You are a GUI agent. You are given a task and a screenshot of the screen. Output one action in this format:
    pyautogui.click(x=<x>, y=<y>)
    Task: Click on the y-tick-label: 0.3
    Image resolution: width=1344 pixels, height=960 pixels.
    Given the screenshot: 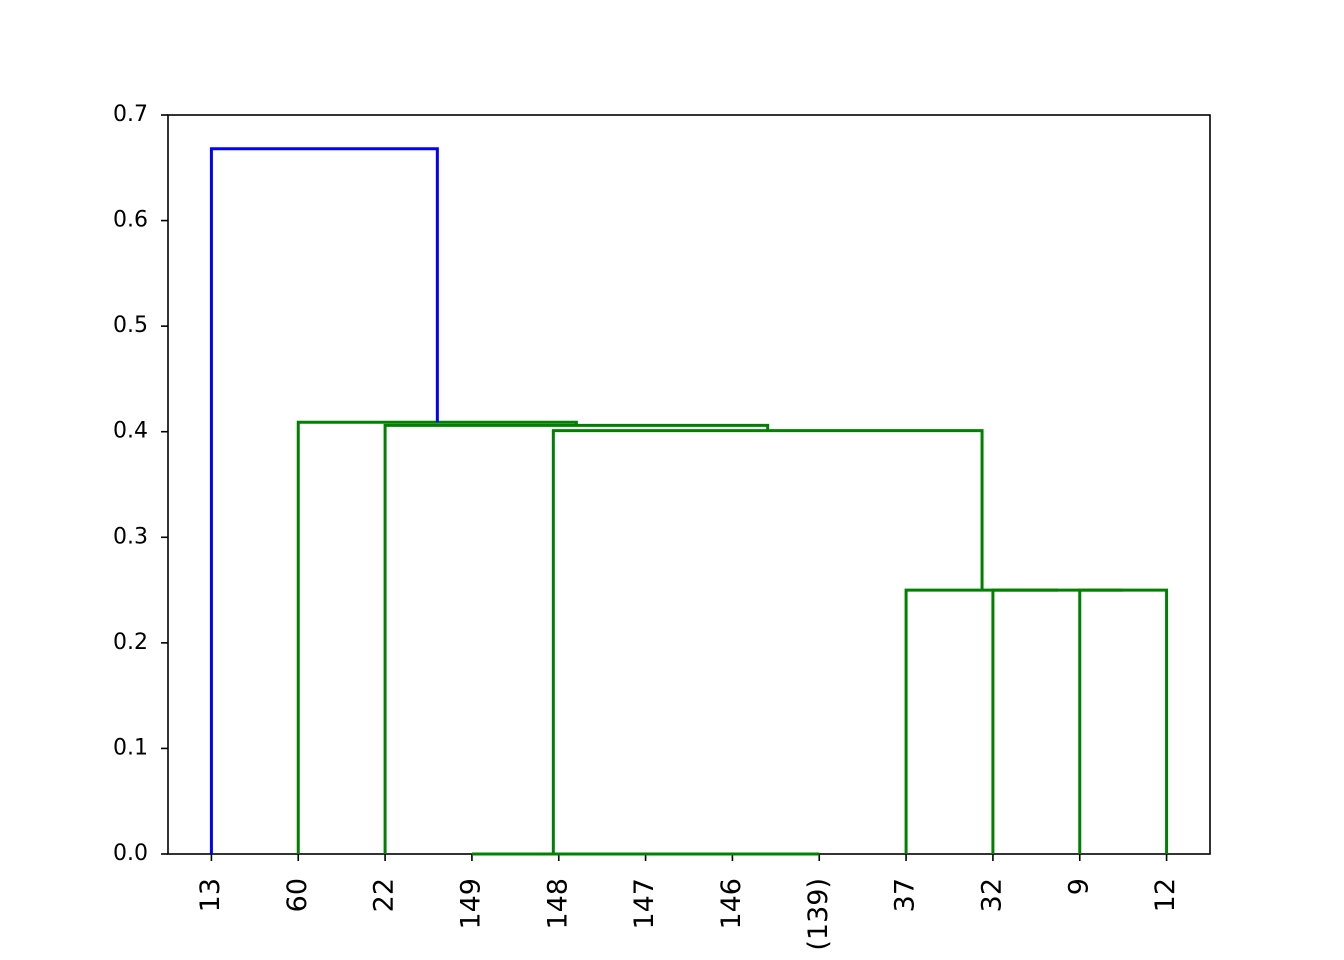 What is the action you would take?
    pyautogui.click(x=130, y=536)
    